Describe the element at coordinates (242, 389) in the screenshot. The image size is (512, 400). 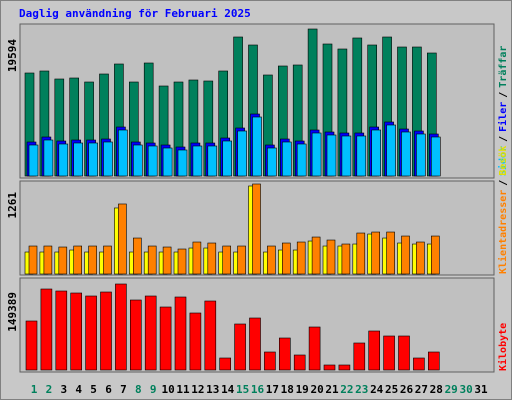
I see `x-tick-label: 15` at that location.